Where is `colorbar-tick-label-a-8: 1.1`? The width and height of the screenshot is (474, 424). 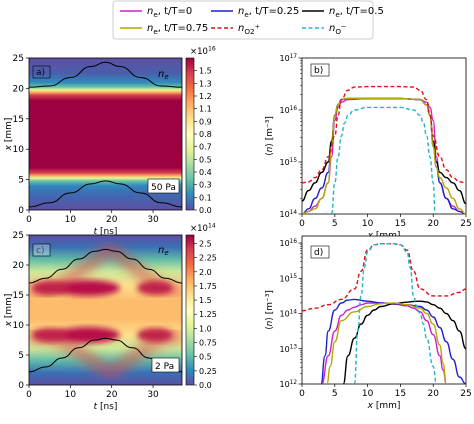 colorbar-tick-label-a-8: 1.1 is located at coordinates (205, 108).